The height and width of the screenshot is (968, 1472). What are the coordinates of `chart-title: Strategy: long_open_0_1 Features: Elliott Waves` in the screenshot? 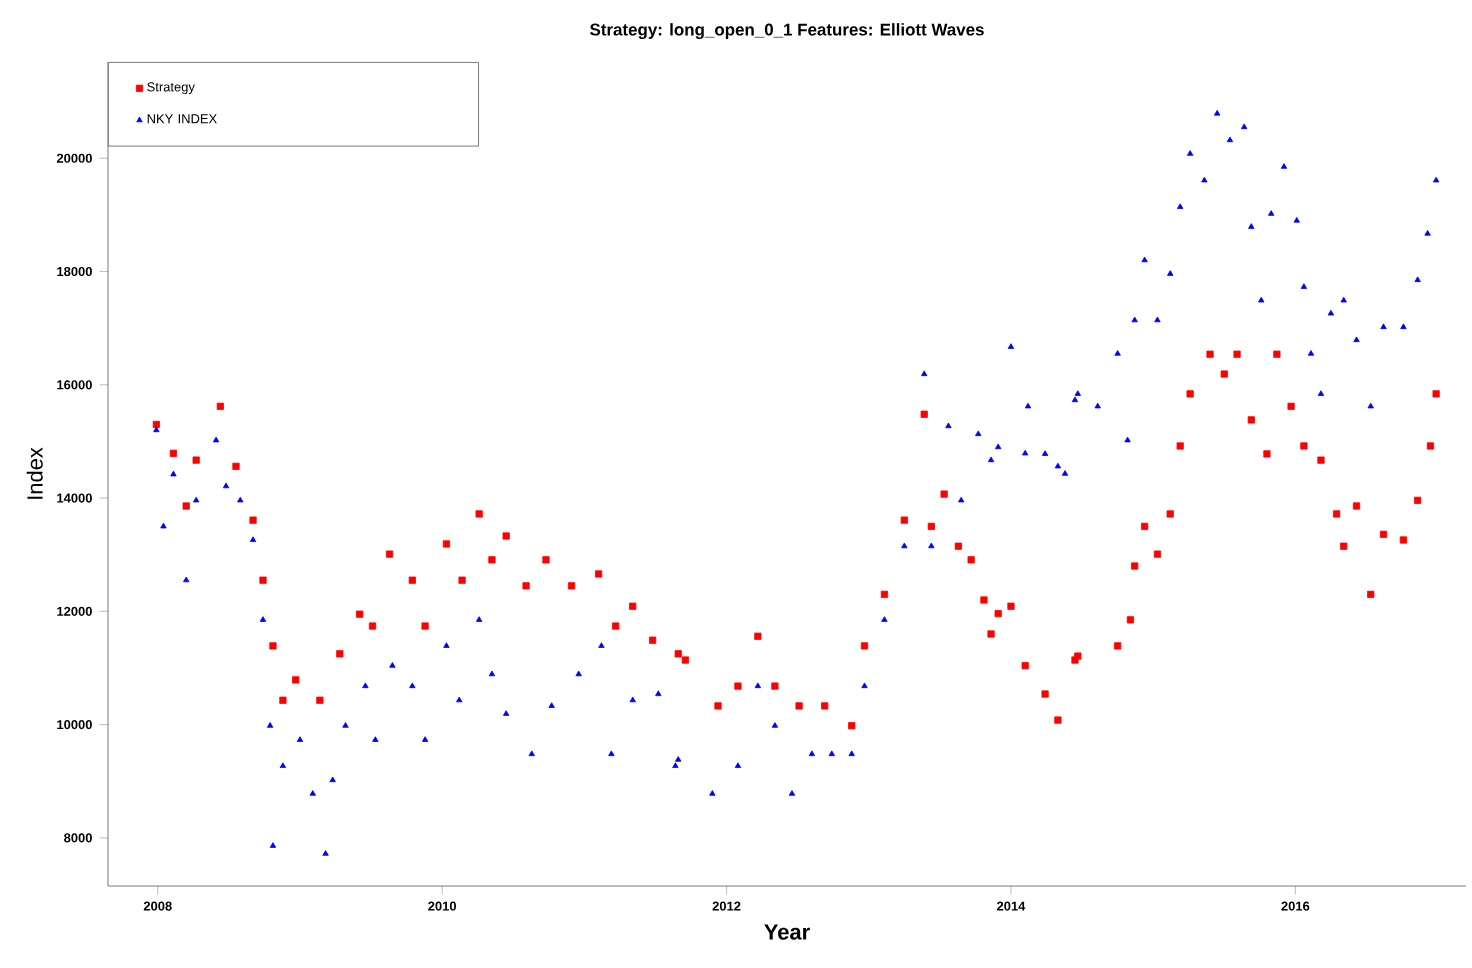 It's located at (787, 31).